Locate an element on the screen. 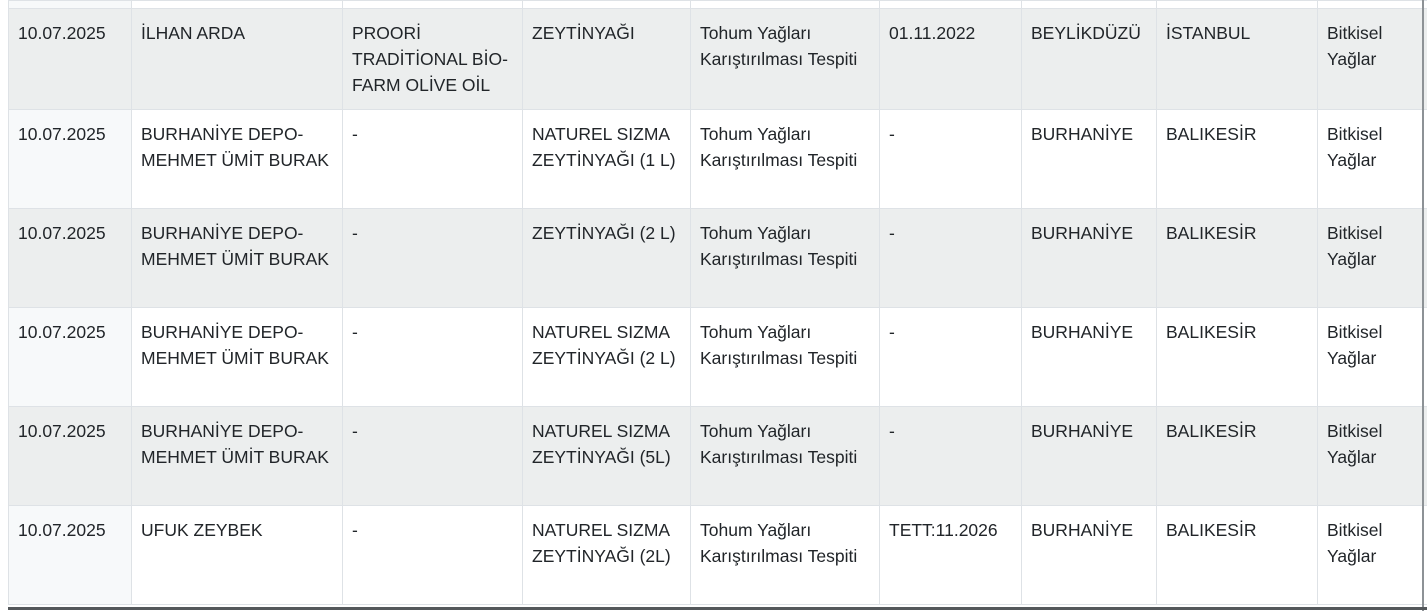  cut-off-previous-row is located at coordinates (717, 4).